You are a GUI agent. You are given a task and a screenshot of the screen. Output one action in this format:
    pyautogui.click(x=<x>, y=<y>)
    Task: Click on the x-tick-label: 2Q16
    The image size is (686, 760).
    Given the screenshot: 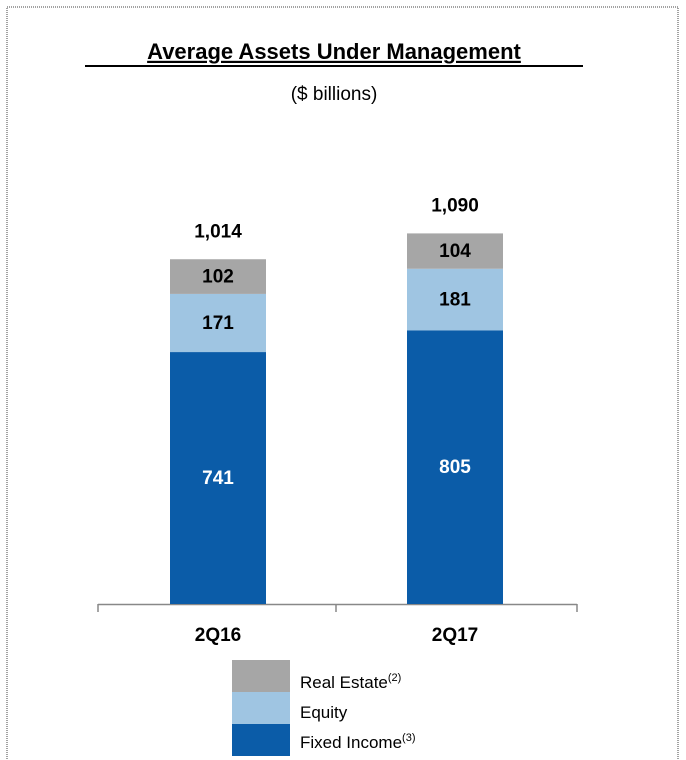 What is the action you would take?
    pyautogui.click(x=218, y=635)
    